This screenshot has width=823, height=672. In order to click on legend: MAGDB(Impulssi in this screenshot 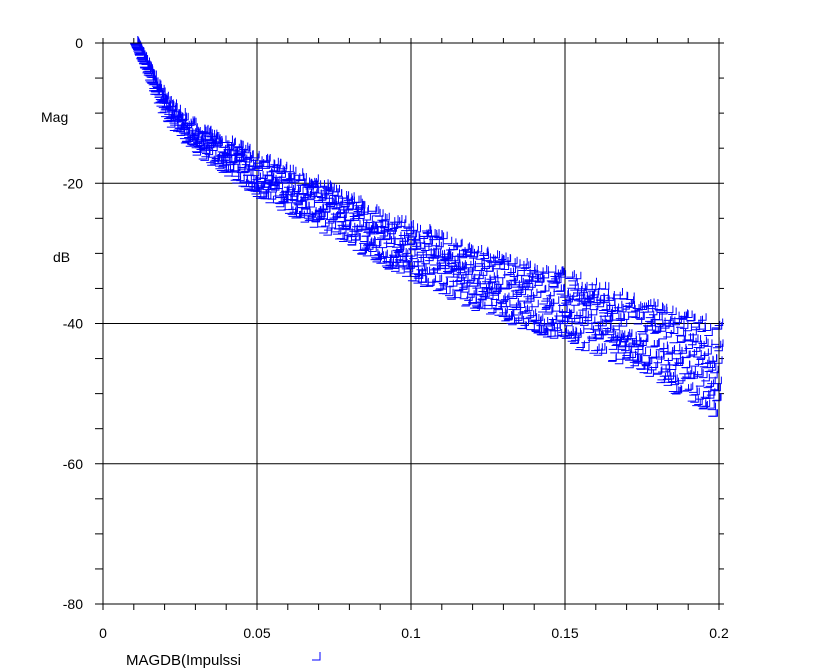, I will do `click(223, 660)`.